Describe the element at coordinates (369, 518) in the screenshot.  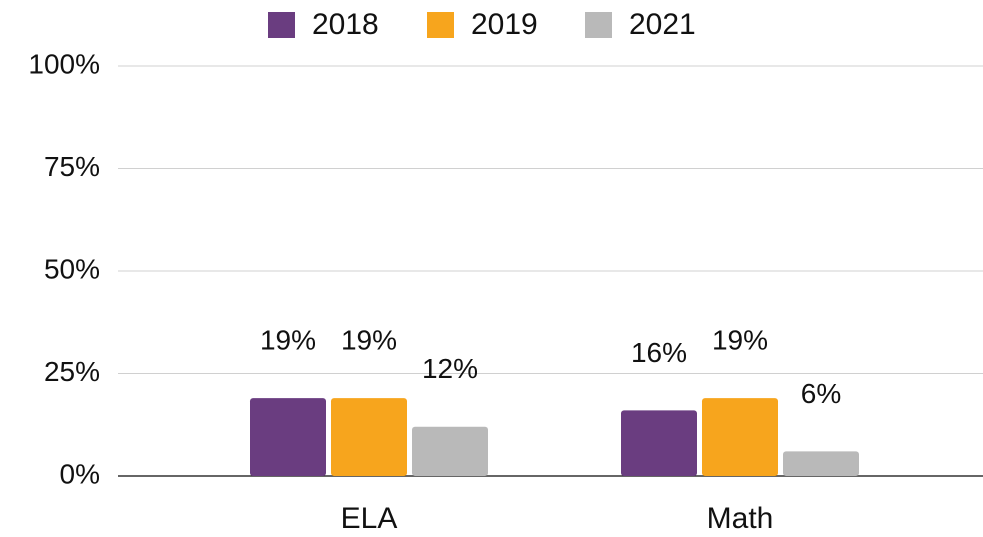
I see `x-tick-label: ELA` at that location.